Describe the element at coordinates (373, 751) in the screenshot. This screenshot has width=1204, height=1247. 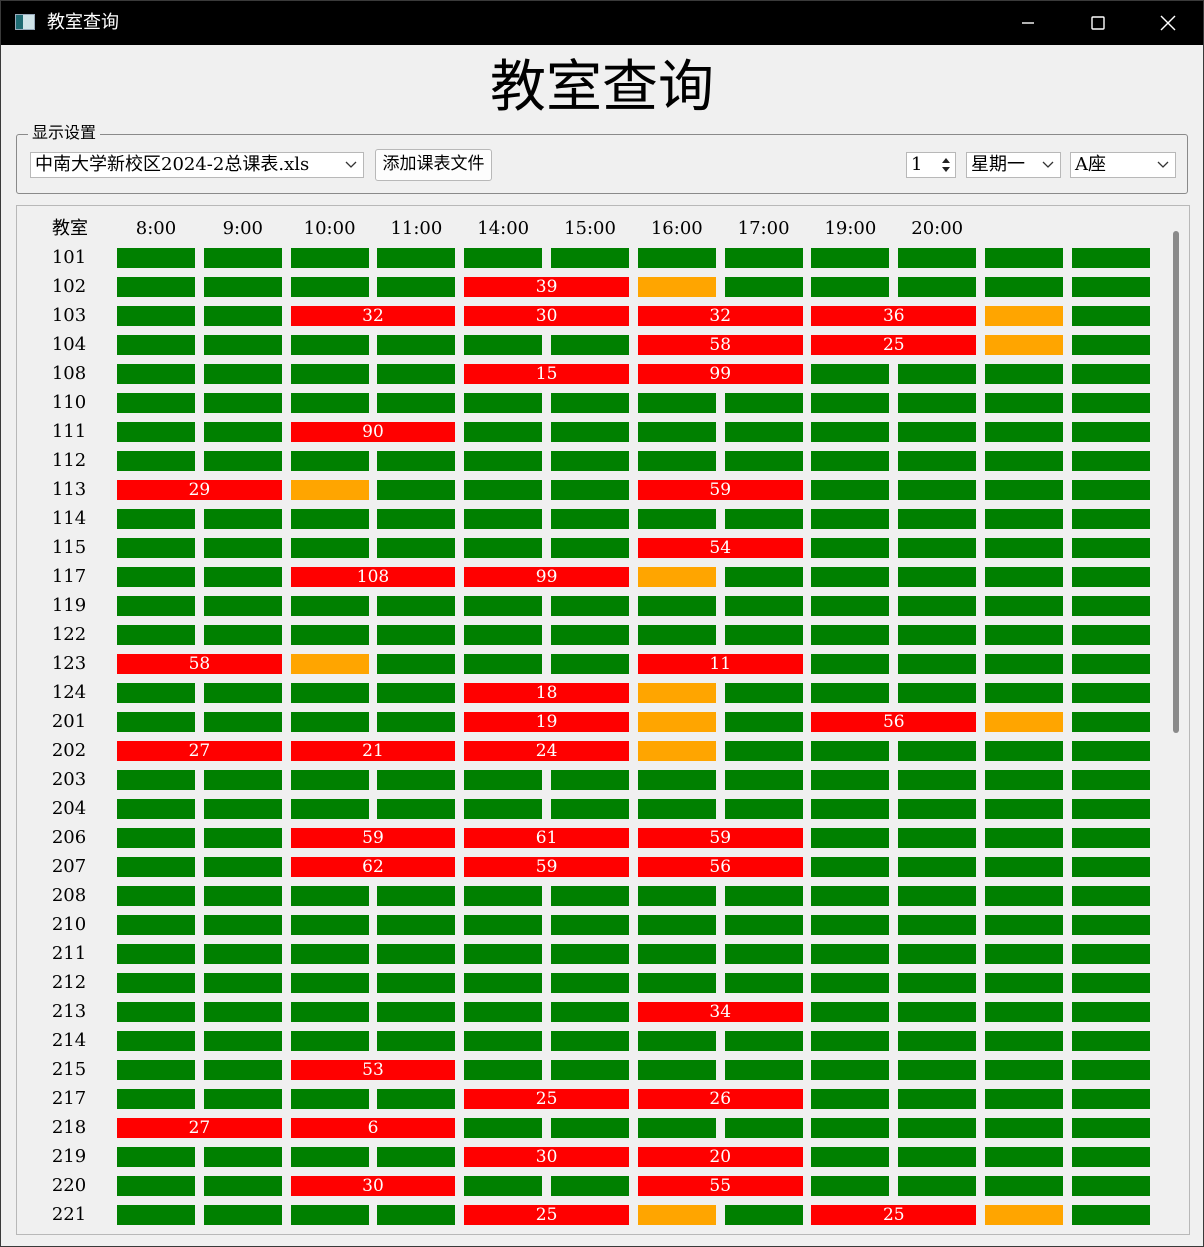
I see `occupied-slot: 21` at that location.